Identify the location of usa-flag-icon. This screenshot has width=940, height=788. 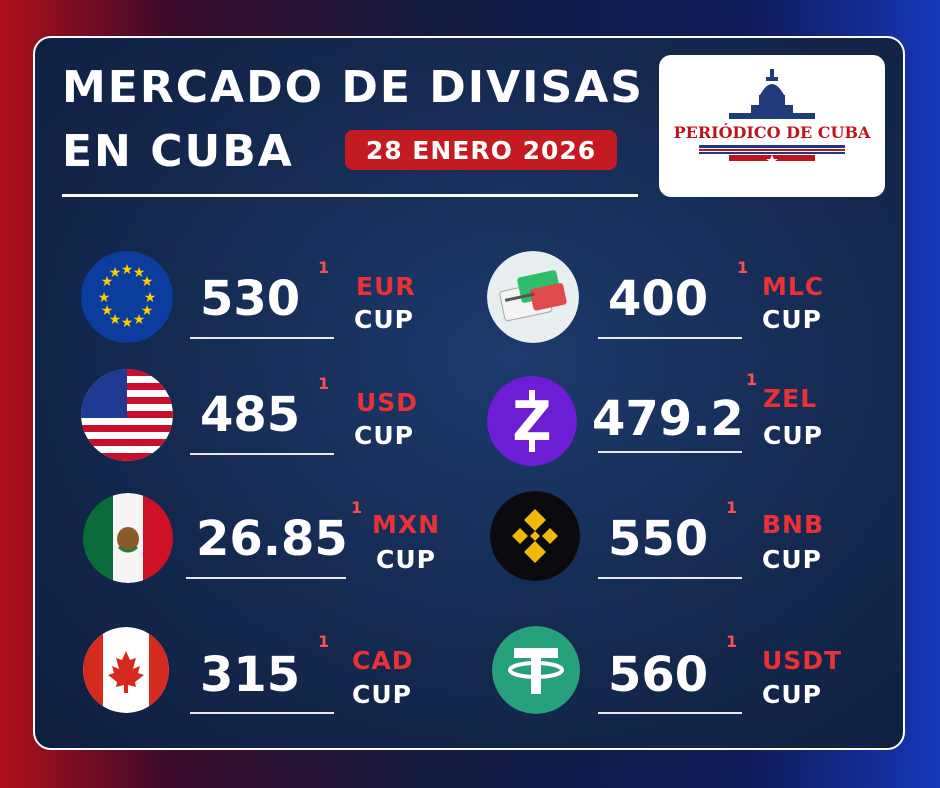
(127, 415).